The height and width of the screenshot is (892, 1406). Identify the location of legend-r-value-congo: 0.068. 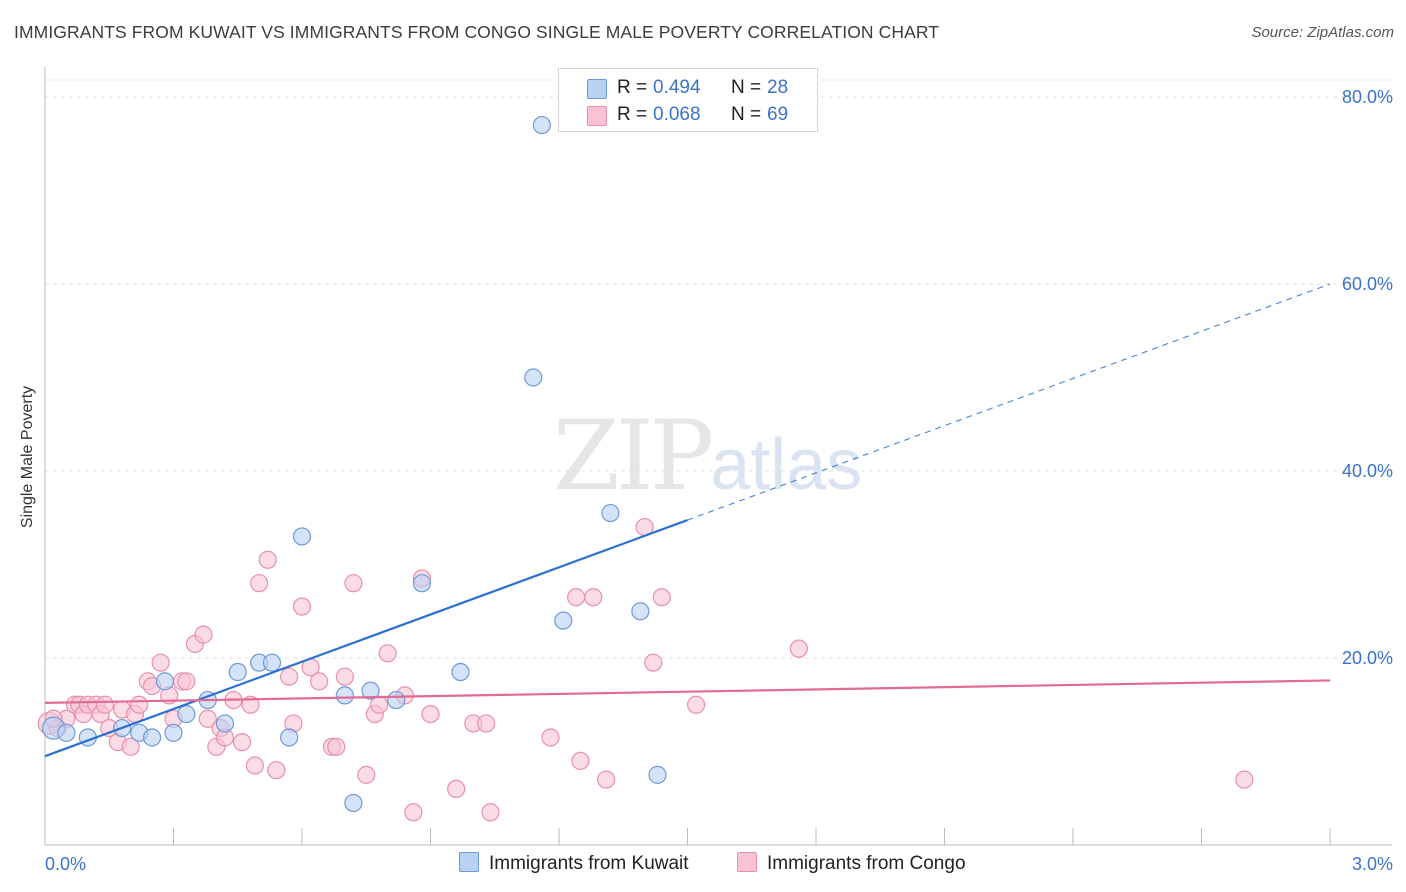
(677, 114).